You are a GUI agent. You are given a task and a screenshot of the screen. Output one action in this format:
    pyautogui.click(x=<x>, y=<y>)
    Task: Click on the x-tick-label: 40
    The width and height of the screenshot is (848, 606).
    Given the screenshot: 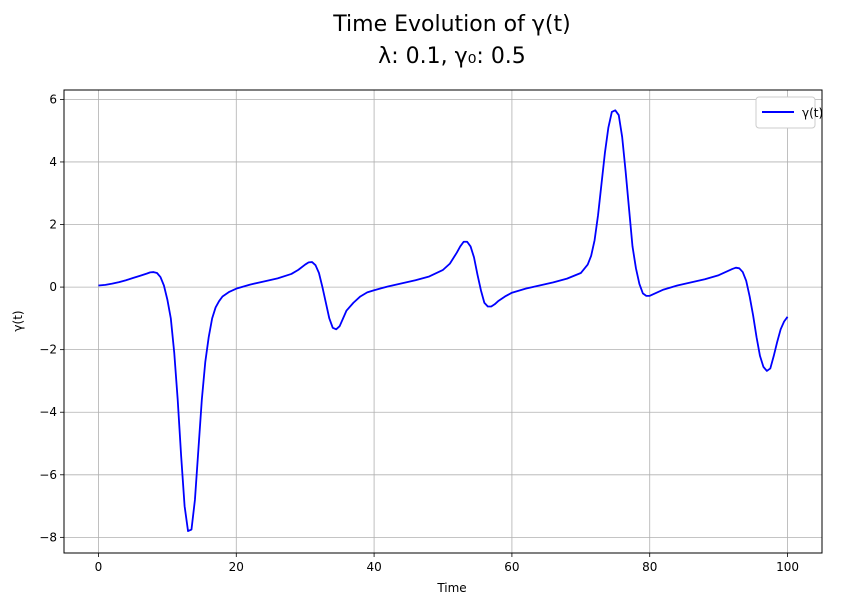 What is the action you would take?
    pyautogui.click(x=373, y=567)
    